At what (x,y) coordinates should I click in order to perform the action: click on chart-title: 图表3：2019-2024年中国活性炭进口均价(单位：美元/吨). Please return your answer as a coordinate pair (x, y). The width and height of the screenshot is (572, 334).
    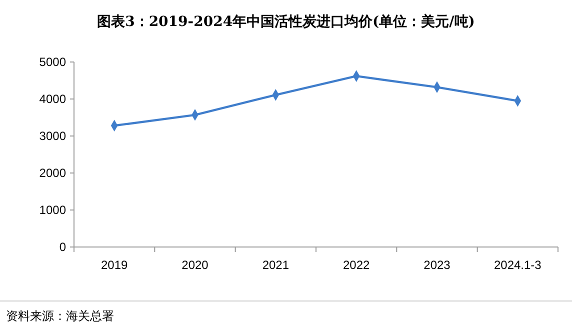
    Looking at the image, I should click on (286, 21).